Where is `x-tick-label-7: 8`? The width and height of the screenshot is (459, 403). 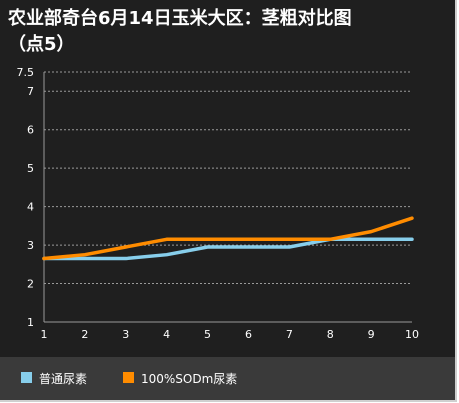
x-tick-label-7: 8 is located at coordinates (330, 334).